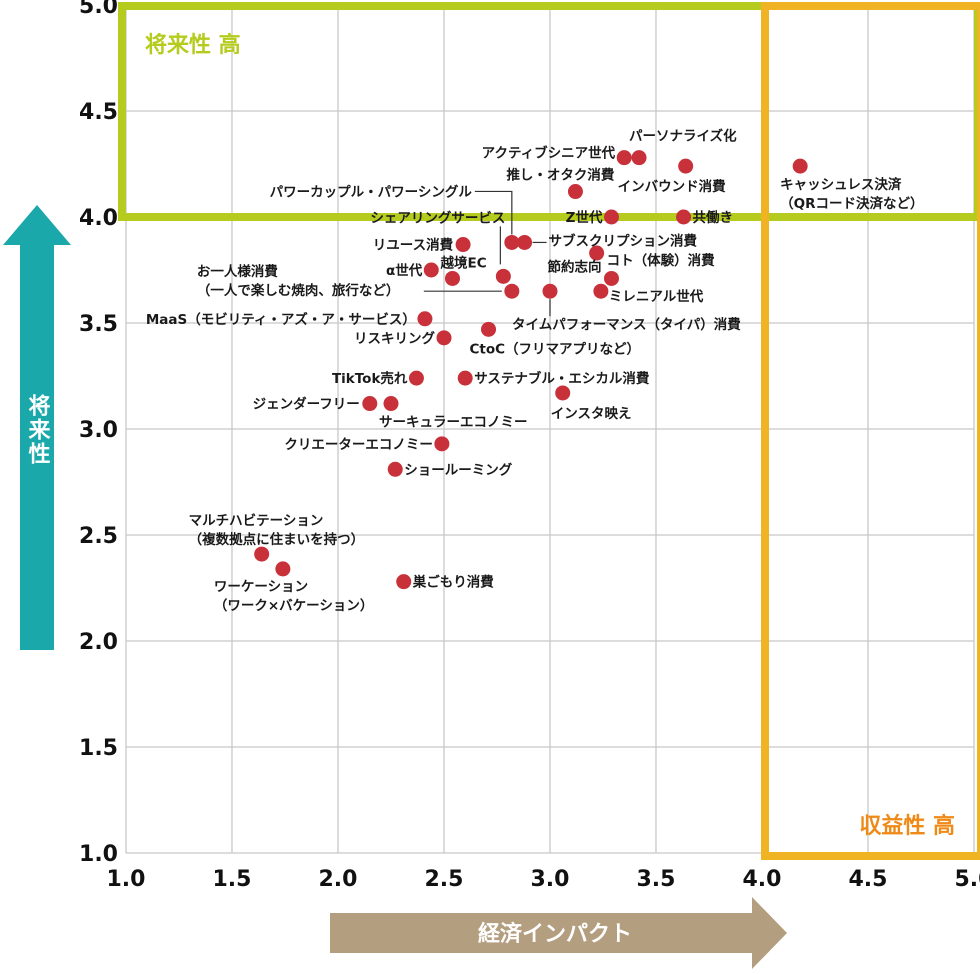  I want to click on point-label: ショールーミング, so click(458, 469).